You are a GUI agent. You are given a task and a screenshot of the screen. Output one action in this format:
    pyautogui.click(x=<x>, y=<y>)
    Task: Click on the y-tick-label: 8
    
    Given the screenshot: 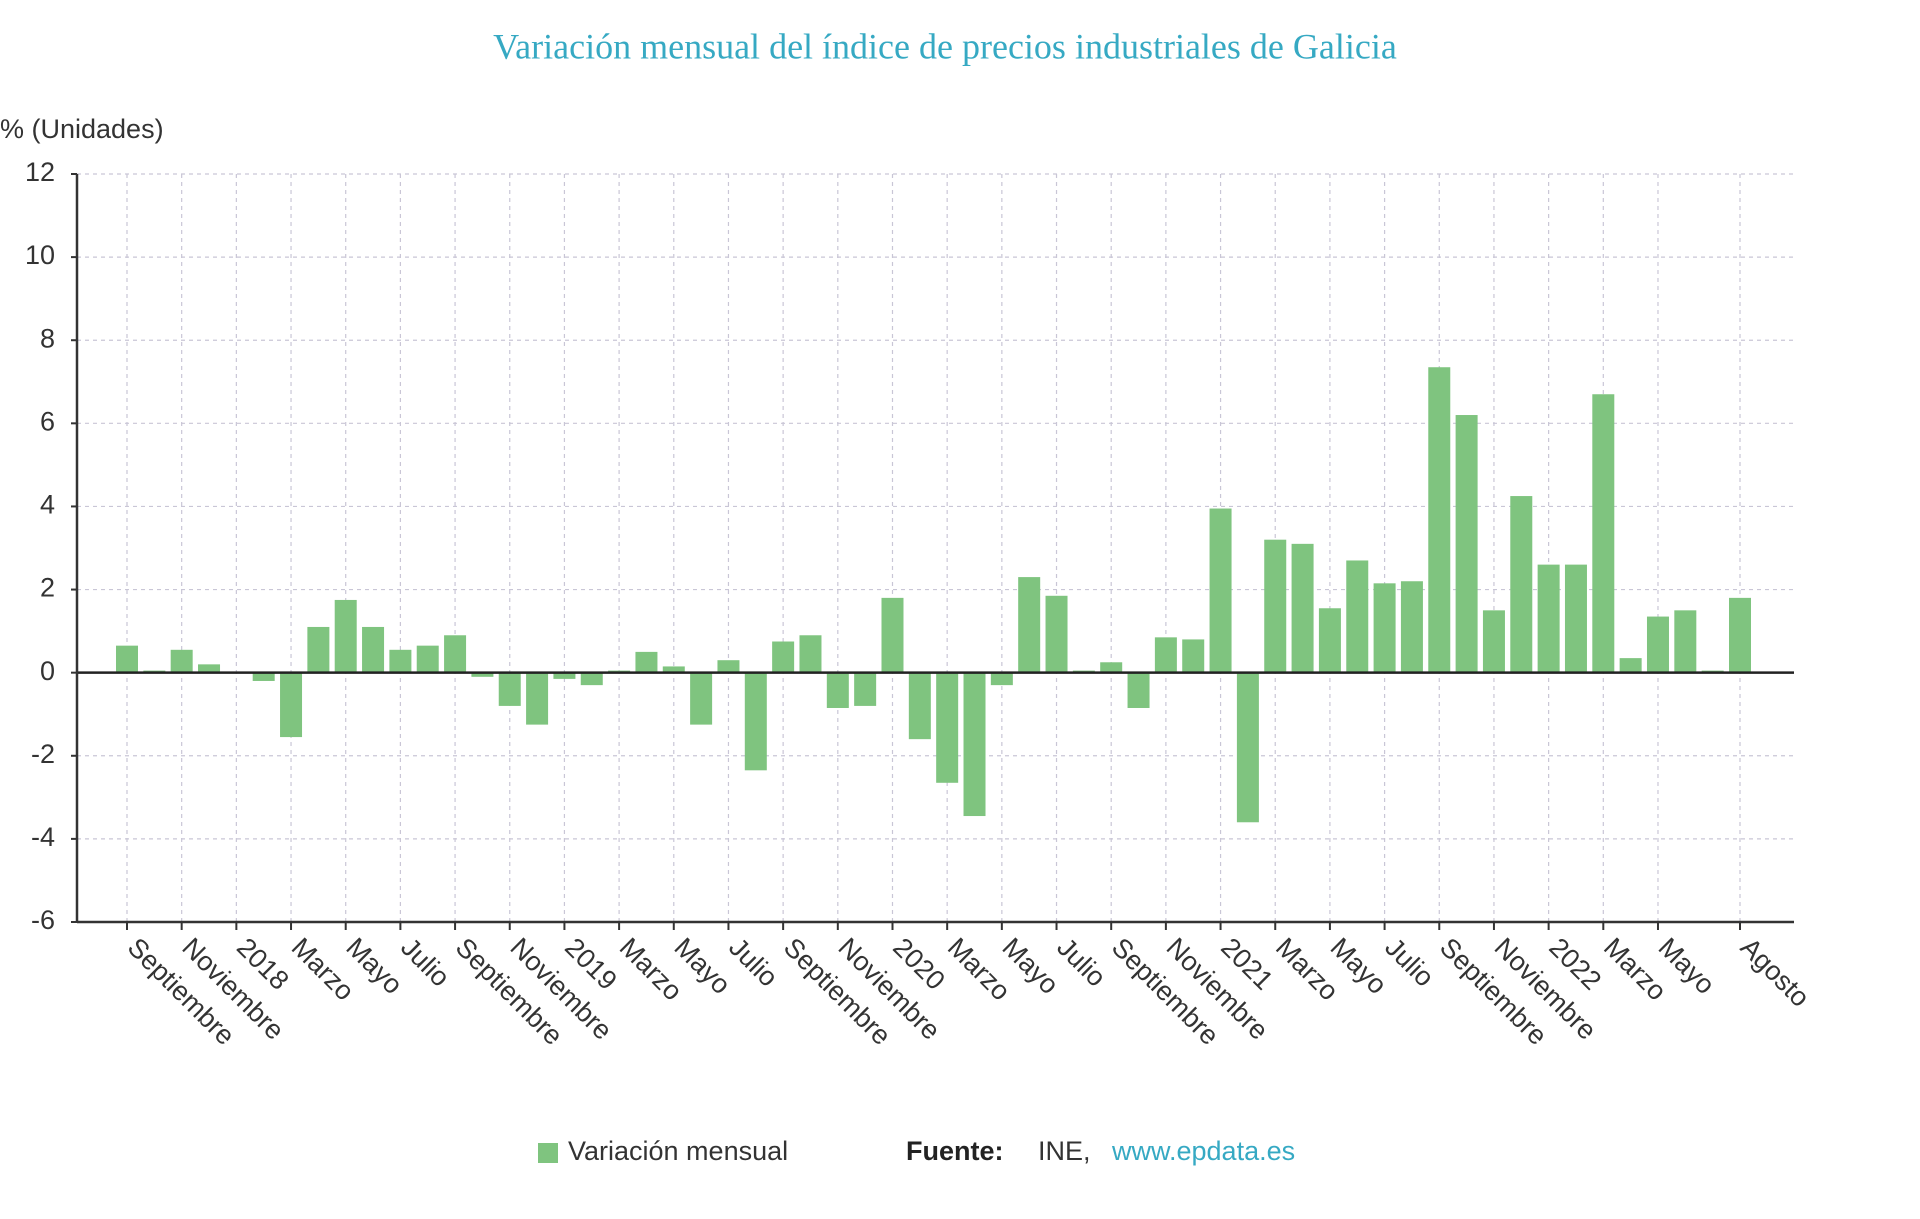 What is the action you would take?
    pyautogui.click(x=47, y=338)
    